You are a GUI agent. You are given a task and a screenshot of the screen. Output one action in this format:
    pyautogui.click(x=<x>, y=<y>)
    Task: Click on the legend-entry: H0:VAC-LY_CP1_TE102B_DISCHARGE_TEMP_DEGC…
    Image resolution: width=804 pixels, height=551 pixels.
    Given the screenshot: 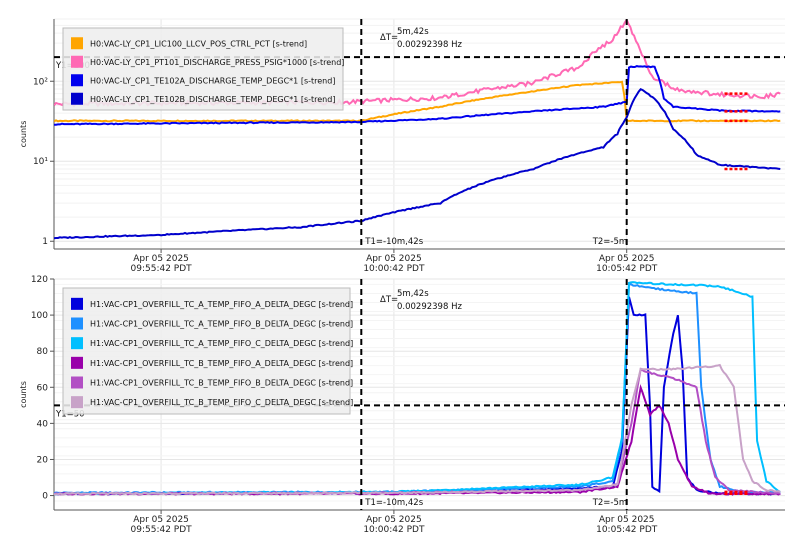 What is the action you would take?
    pyautogui.click(x=212, y=99)
    